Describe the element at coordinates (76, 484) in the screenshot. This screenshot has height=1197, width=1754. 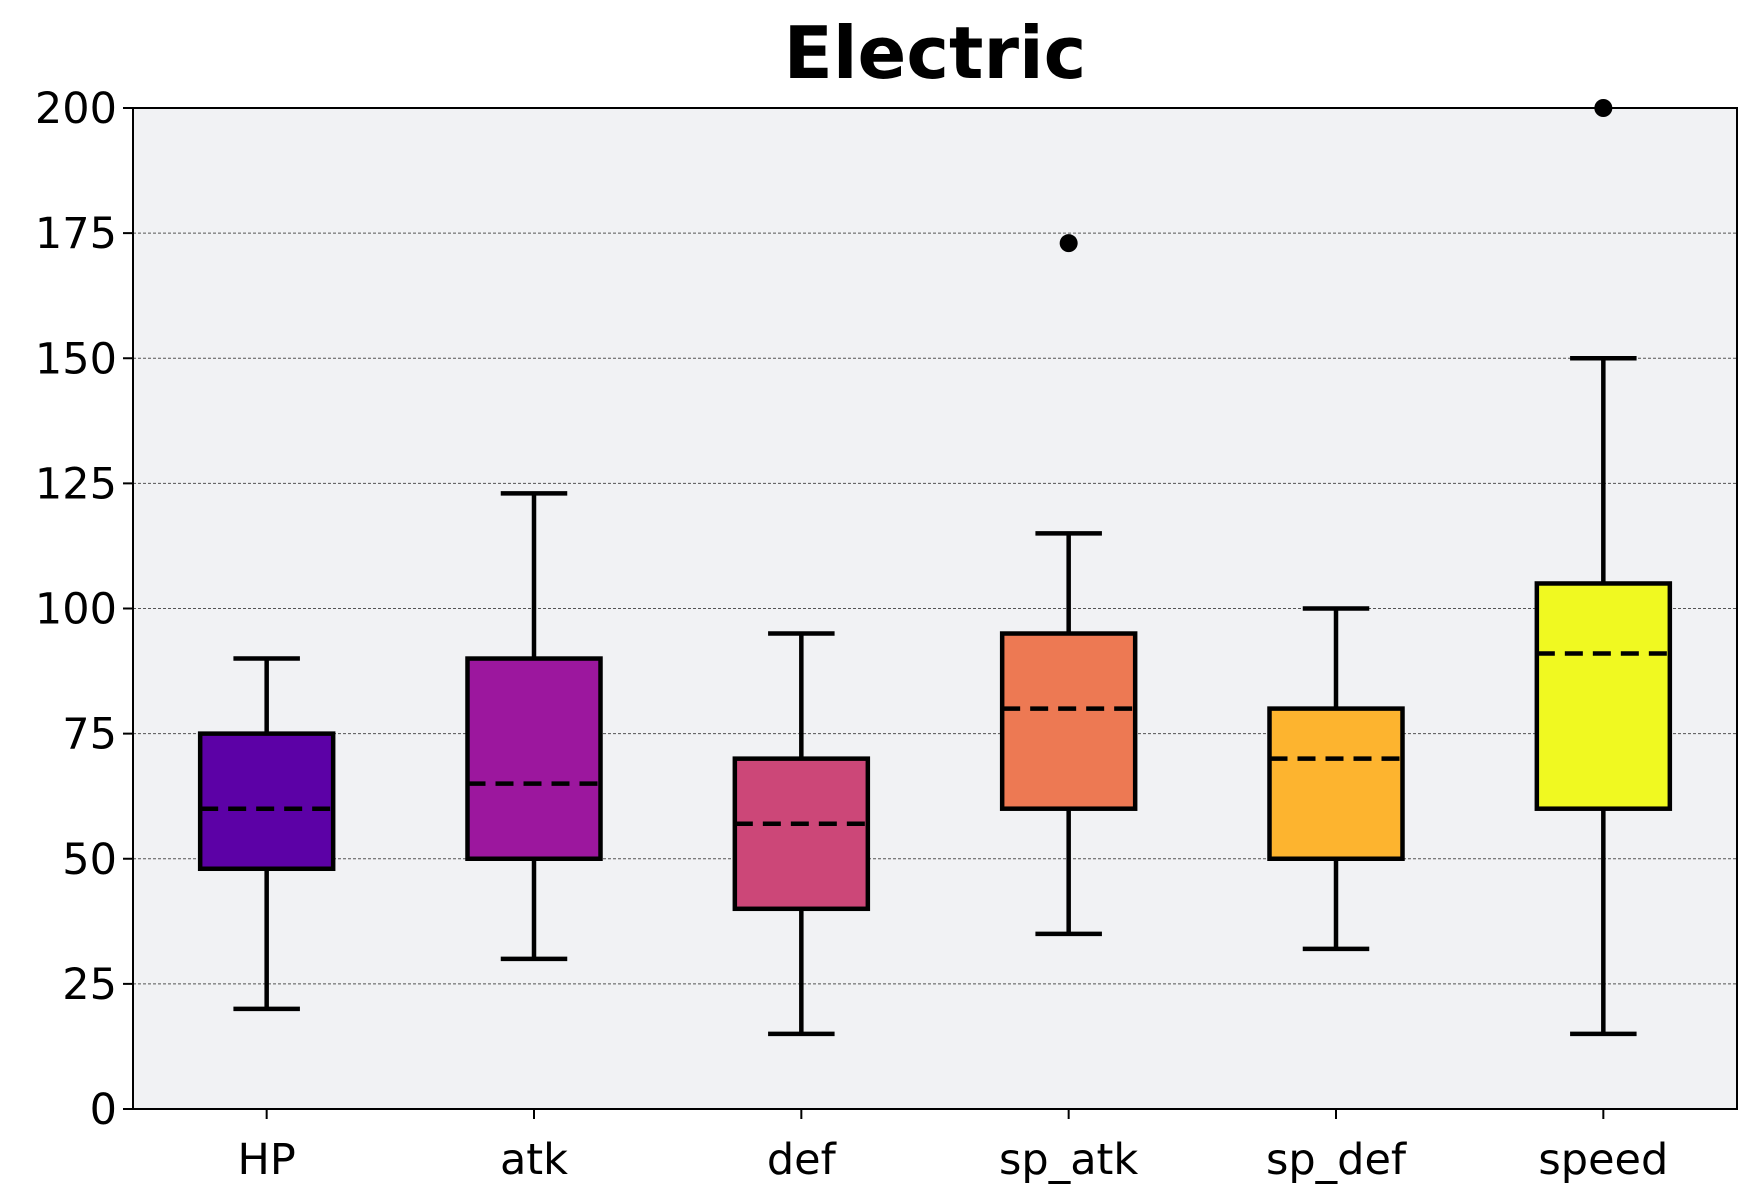
I see `y-tick-label-125: 125` at that location.